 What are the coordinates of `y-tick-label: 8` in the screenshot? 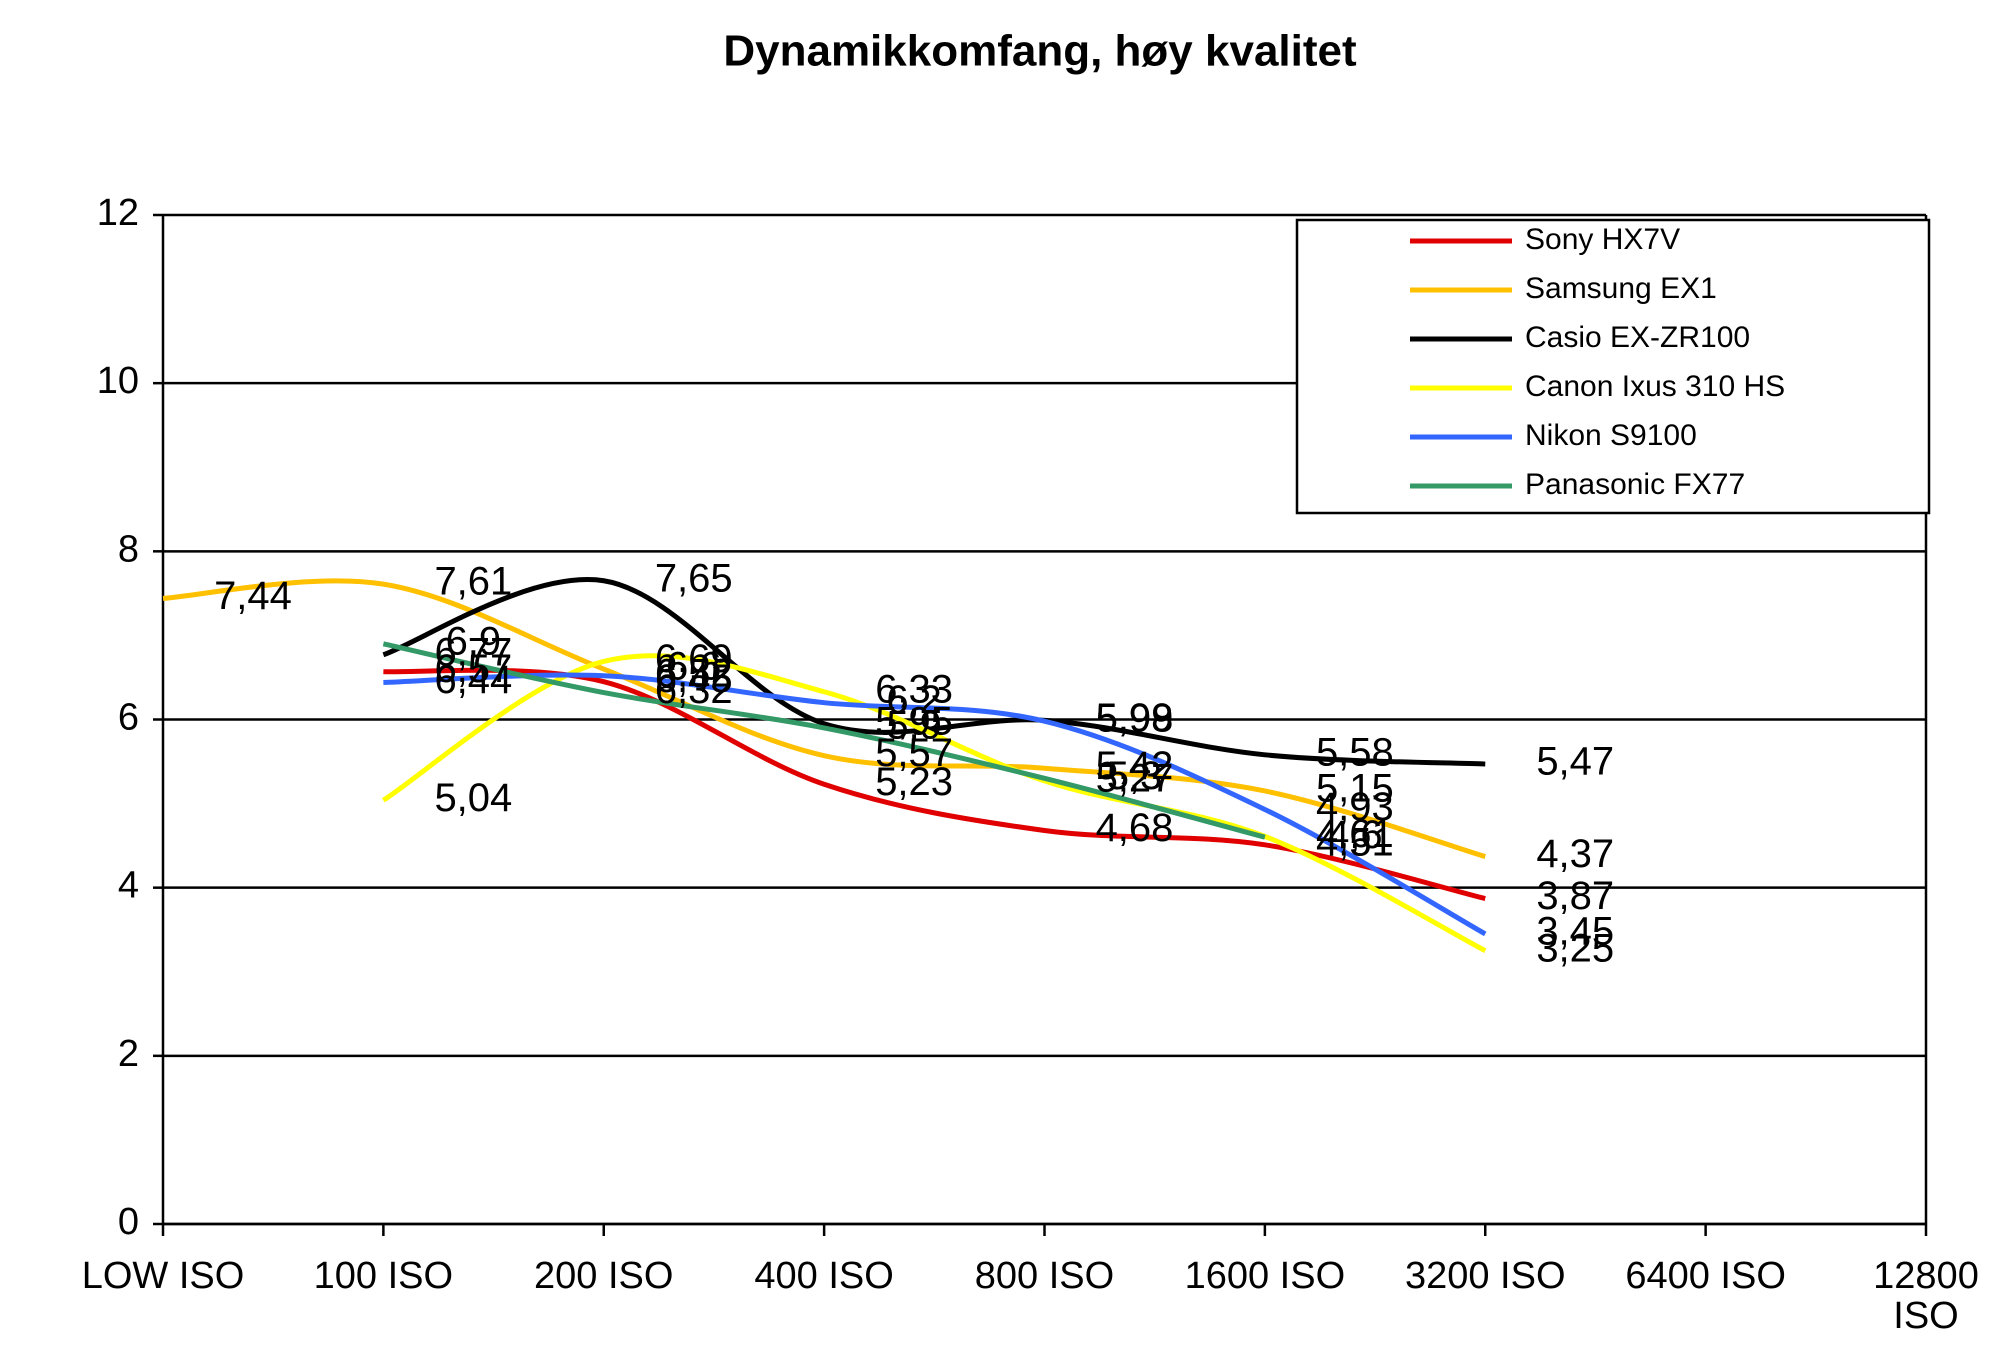 It's located at (128, 549).